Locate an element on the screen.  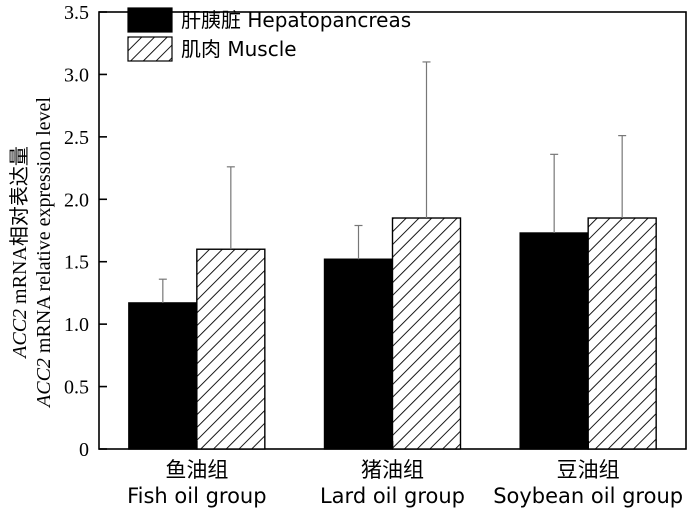
y-tick-label: 0 is located at coordinates (84, 450).